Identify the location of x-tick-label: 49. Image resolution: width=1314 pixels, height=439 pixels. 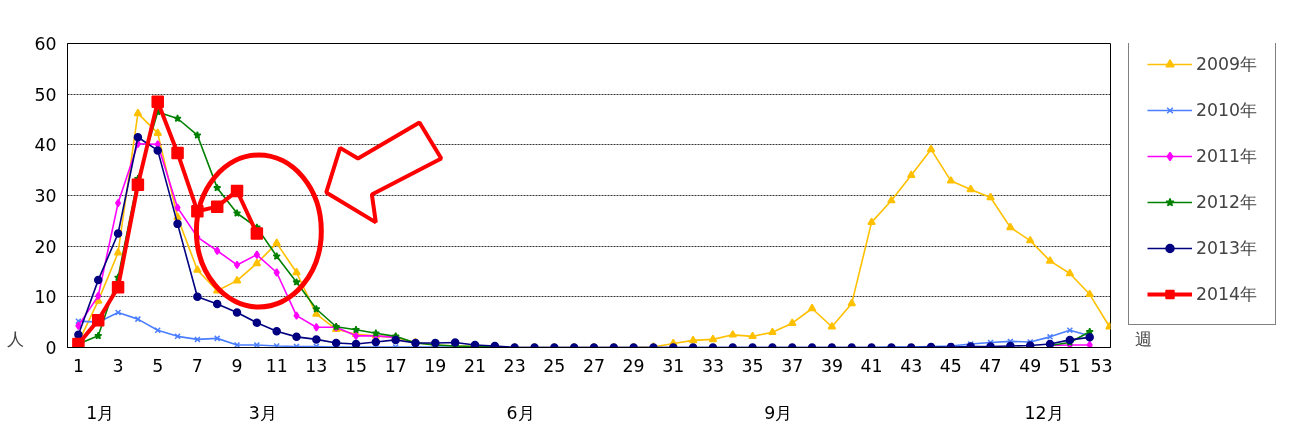
(1030, 365).